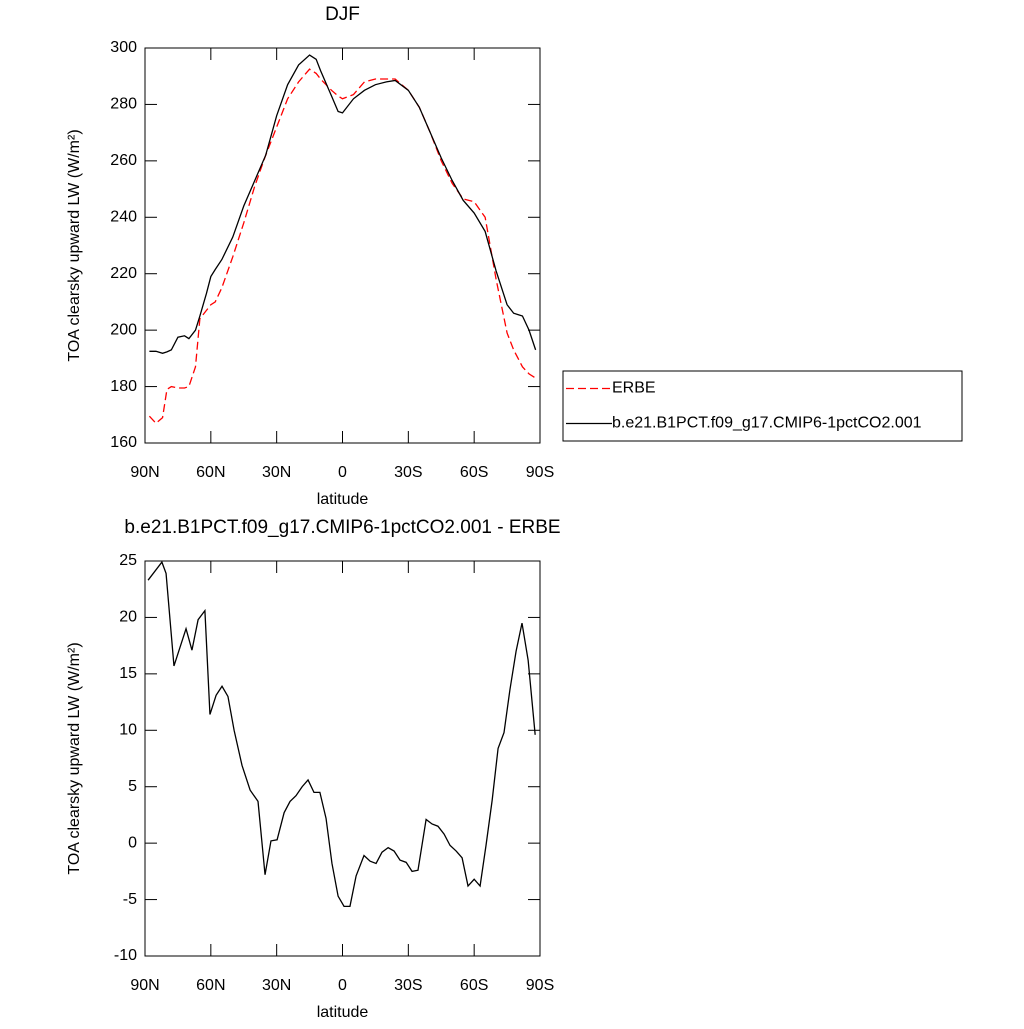 The image size is (1024, 1029). What do you see at coordinates (128, 730) in the screenshot?
I see `y-tick-label: 10` at bounding box center [128, 730].